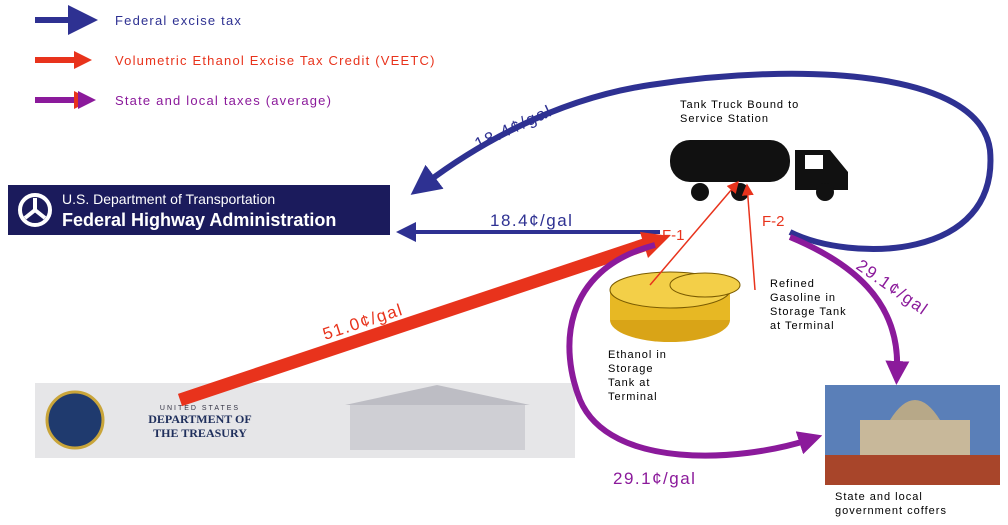 This screenshot has height=525, width=1008. What do you see at coordinates (629, 383) in the screenshot?
I see `node-label: Tank at` at bounding box center [629, 383].